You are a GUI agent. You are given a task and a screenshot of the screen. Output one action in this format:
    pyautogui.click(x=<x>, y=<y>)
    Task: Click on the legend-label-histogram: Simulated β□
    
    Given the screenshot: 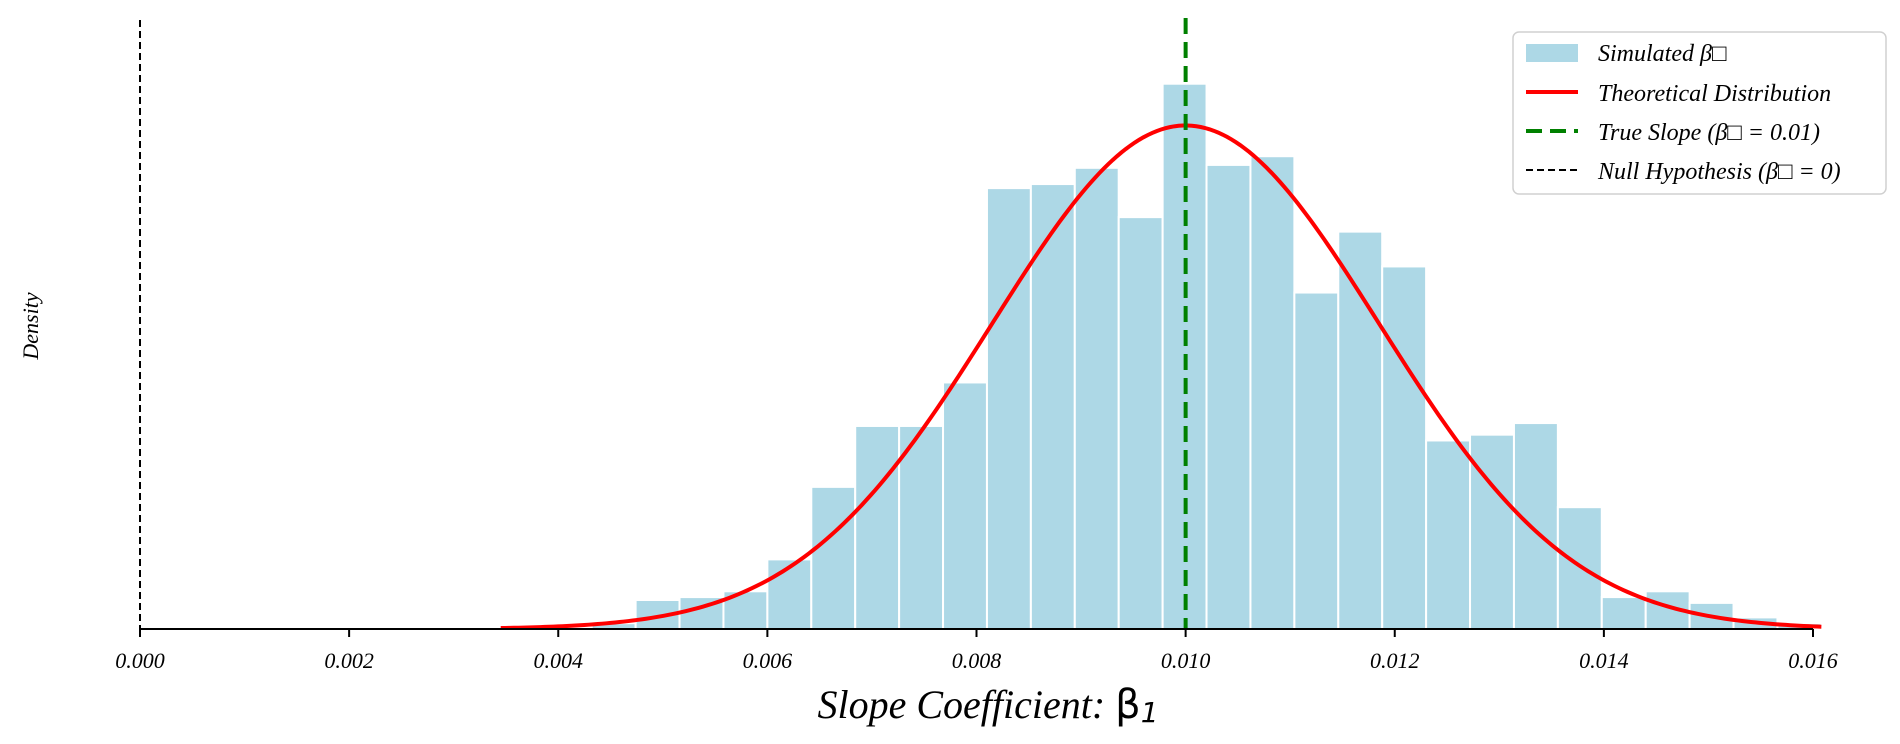 What is the action you would take?
    pyautogui.click(x=1662, y=54)
    